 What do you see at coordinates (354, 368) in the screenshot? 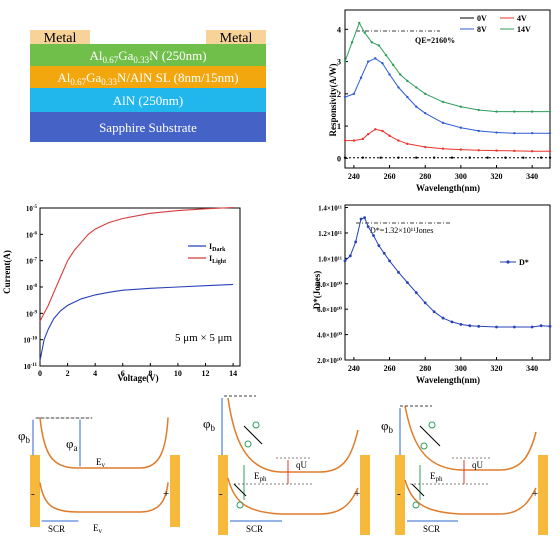
I see `detectivity-xtick-label: 240` at bounding box center [354, 368].